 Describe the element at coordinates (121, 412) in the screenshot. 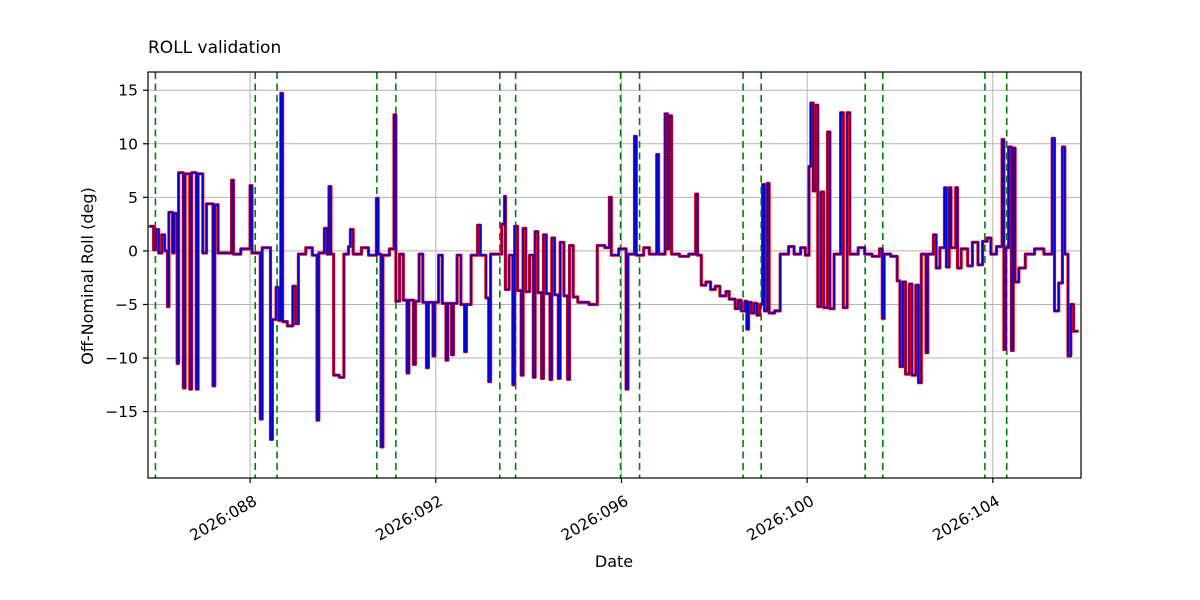

I see `y-tick-label: −15` at that location.